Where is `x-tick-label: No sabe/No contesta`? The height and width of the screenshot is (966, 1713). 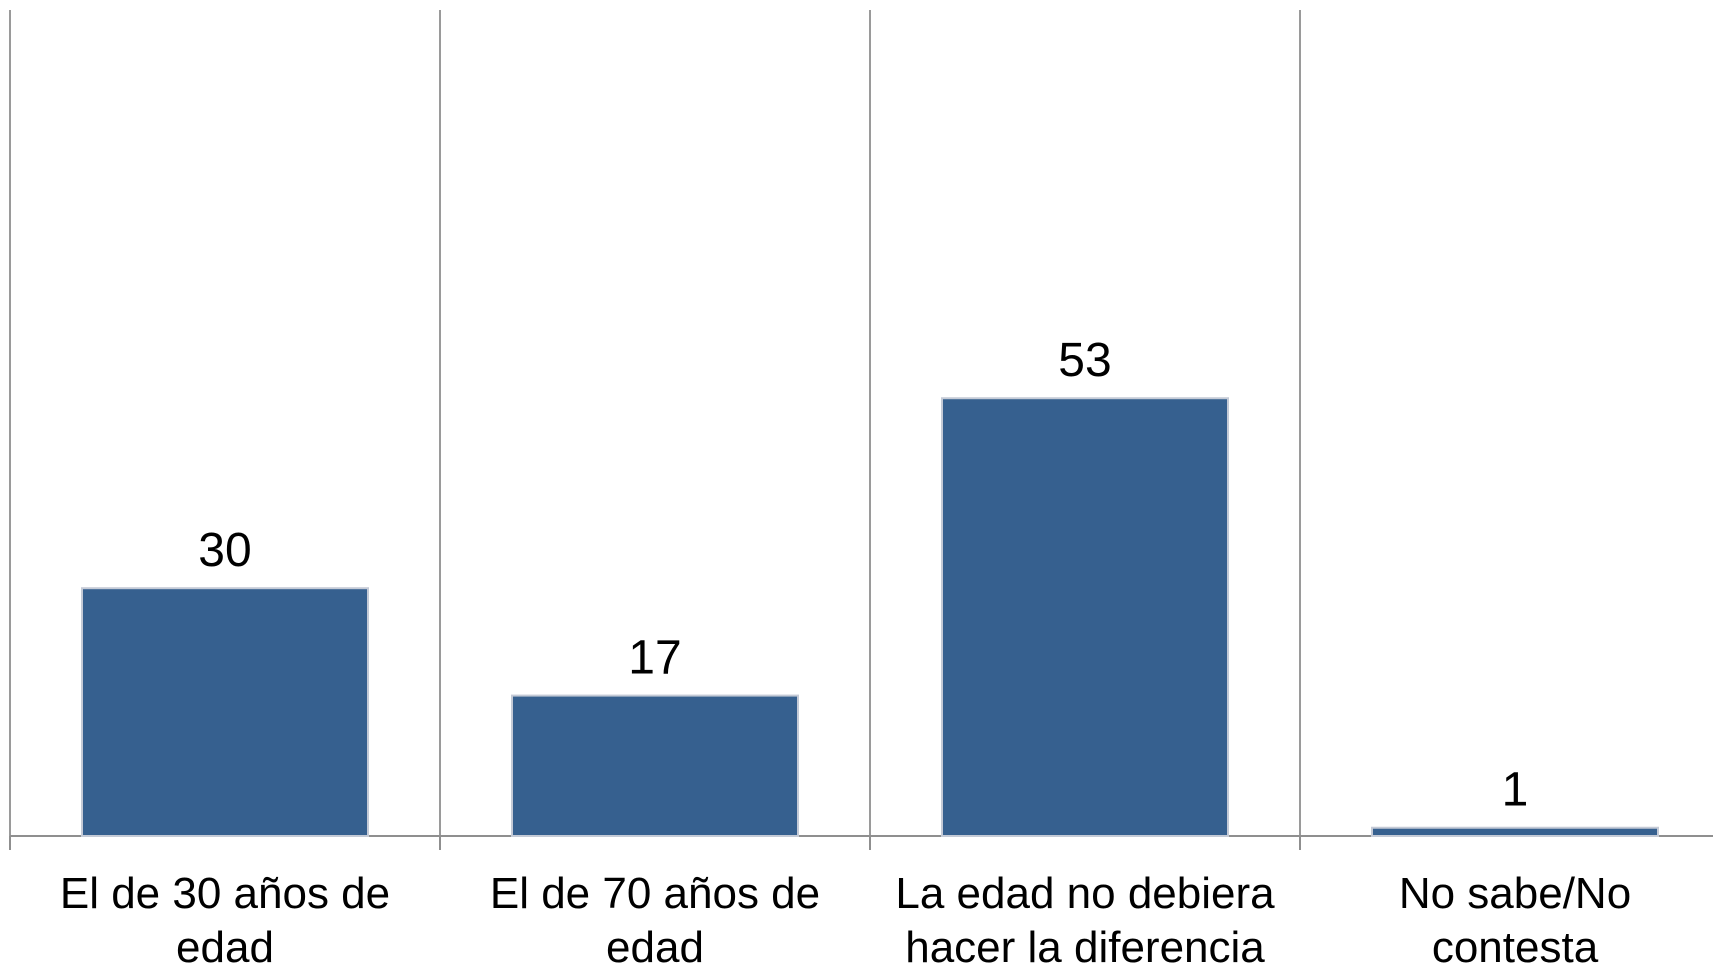
x-tick-label: No sabe/No contesta is located at coordinates (1515, 917).